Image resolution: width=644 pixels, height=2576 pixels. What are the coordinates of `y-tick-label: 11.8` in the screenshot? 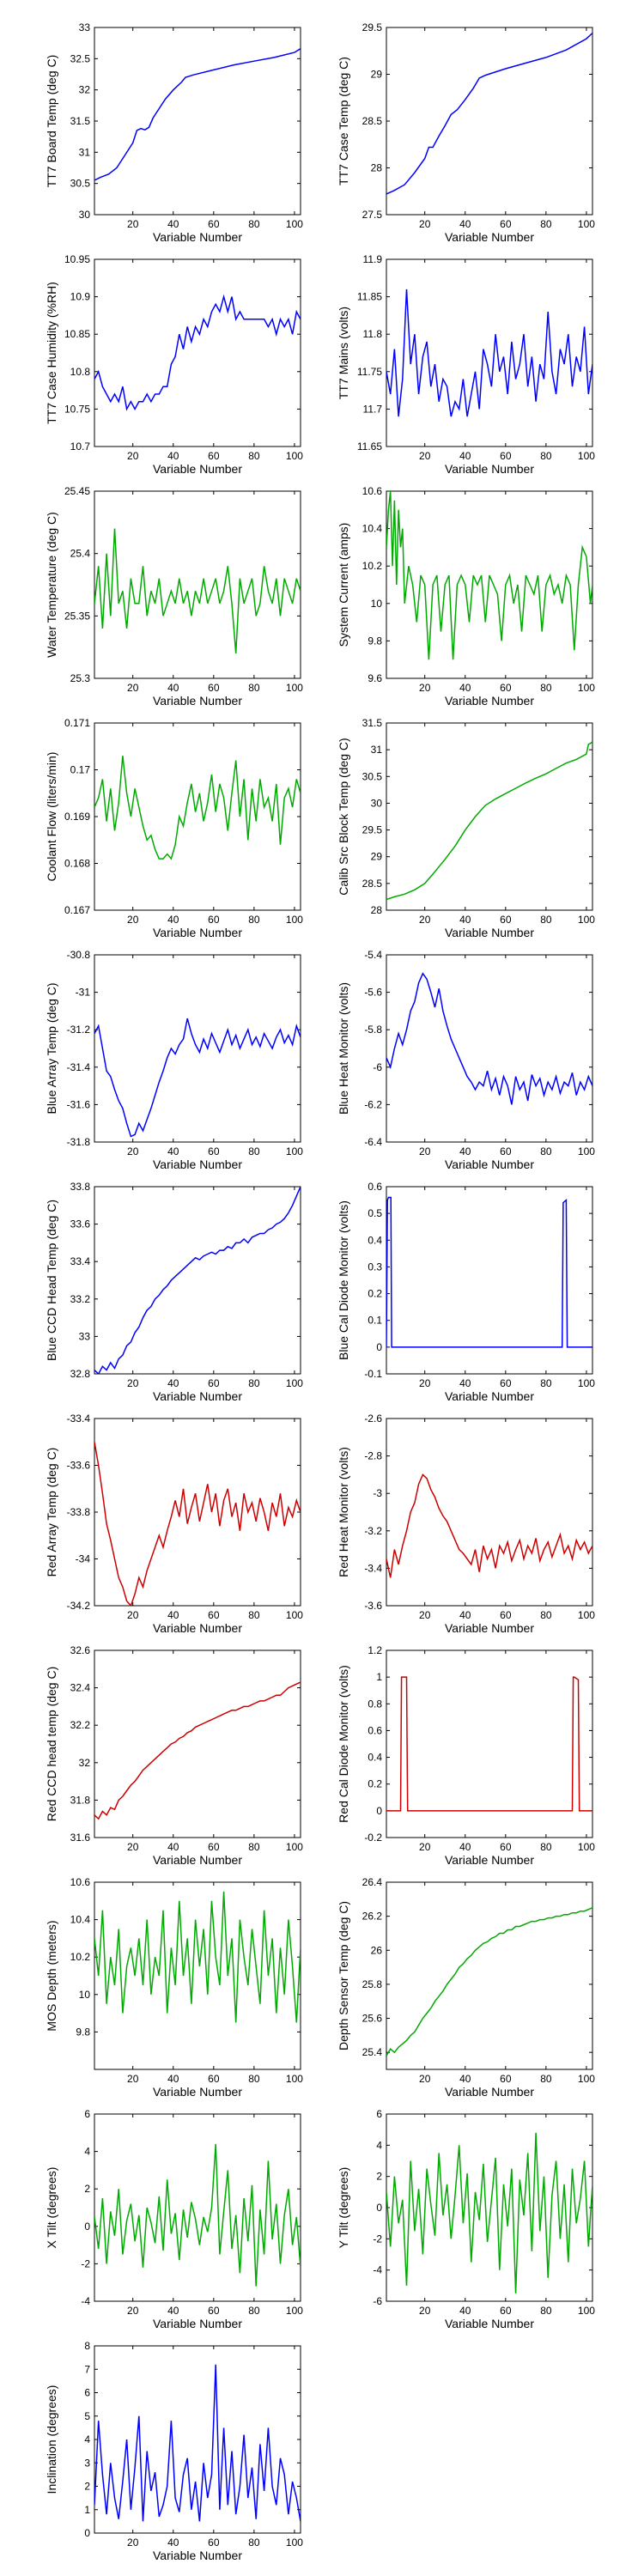 It's located at (373, 334).